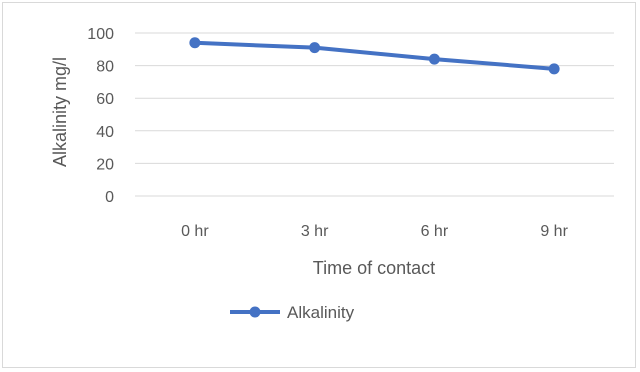 This screenshot has width=640, height=372. I want to click on y-tick-label: 80, so click(105, 67).